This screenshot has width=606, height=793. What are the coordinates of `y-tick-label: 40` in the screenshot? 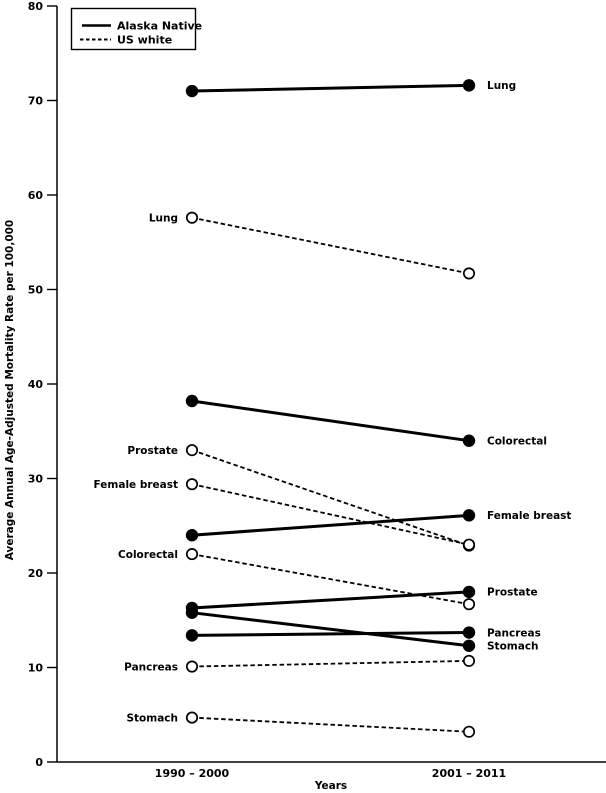 It's located at (36, 384).